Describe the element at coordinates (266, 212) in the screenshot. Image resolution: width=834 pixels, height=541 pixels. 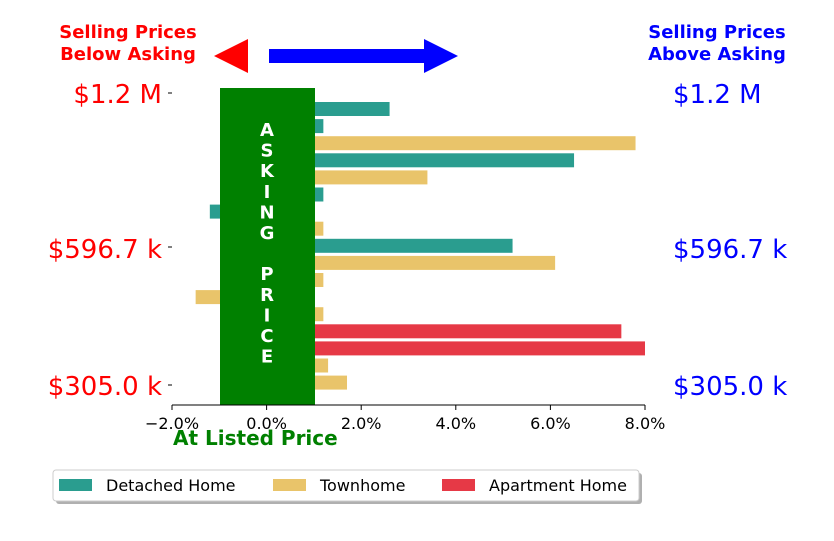
I see `banner-letter-4: N` at that location.